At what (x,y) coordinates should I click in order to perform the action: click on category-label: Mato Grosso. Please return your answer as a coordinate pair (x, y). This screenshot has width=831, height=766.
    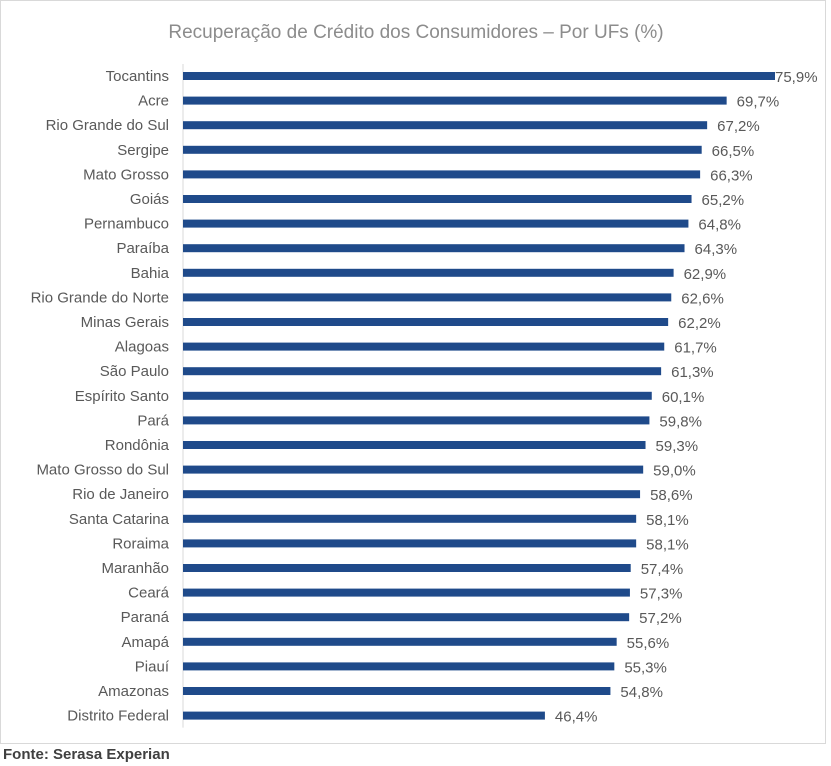
    Looking at the image, I should click on (126, 174).